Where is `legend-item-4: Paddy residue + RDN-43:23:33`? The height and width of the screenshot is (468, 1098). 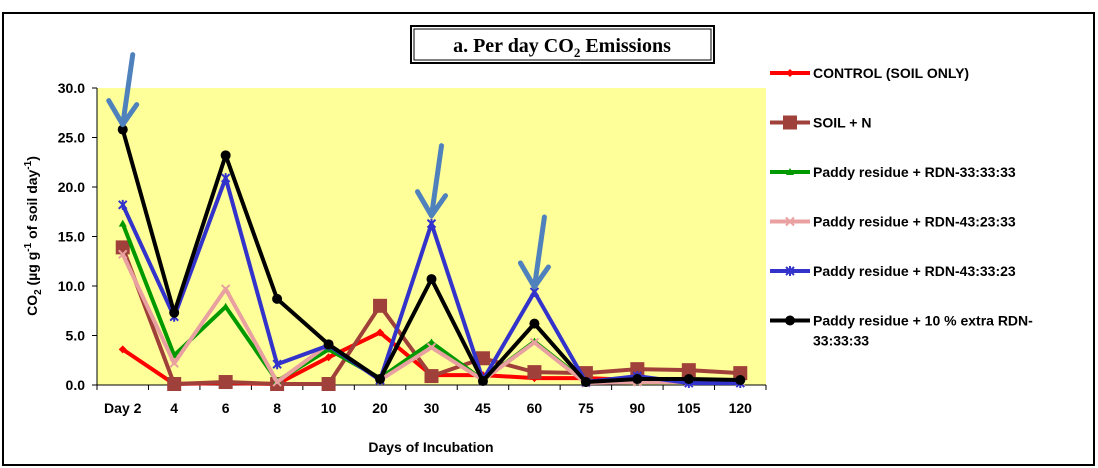
legend-item-4: Paddy residue + RDN-43:23:33 is located at coordinates (893, 222).